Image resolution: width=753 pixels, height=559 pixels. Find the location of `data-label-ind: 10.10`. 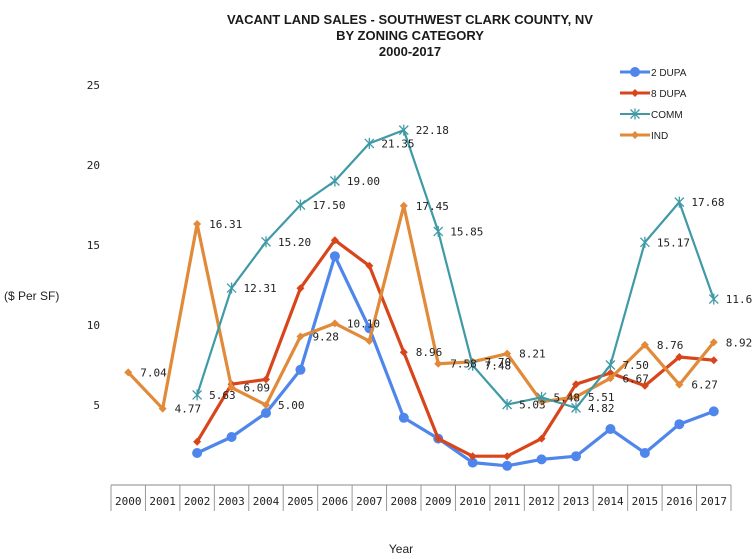

data-label-ind: 10.10 is located at coordinates (363, 323).